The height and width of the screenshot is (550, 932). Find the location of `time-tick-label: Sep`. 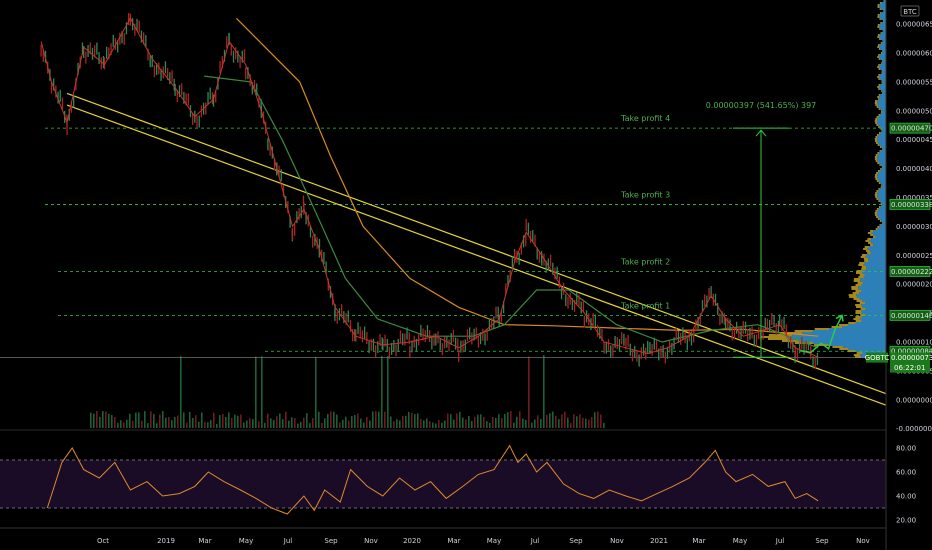

time-tick-label: Sep is located at coordinates (331, 541).